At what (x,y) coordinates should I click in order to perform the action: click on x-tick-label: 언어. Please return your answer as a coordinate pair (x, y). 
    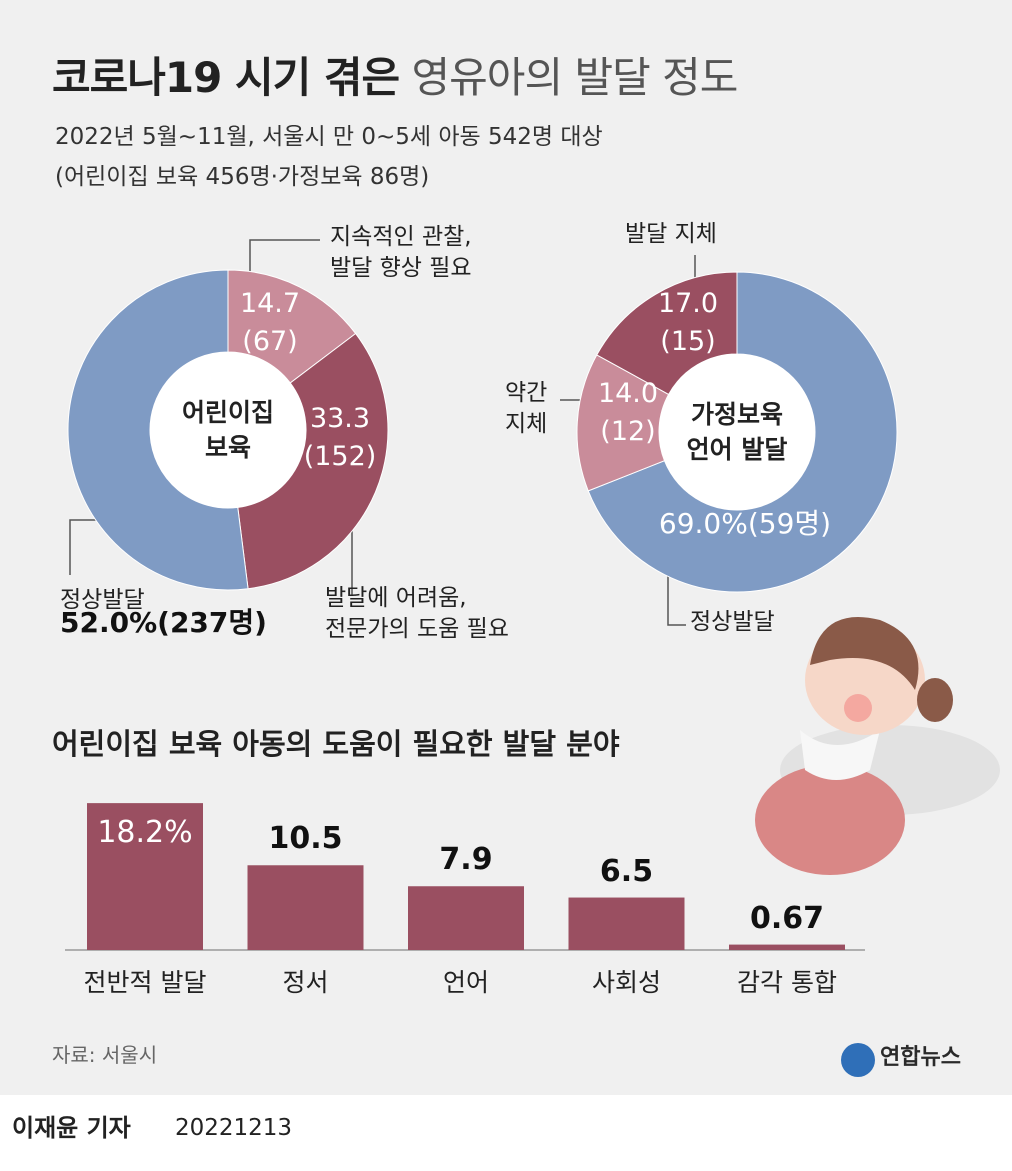
    Looking at the image, I should click on (466, 983).